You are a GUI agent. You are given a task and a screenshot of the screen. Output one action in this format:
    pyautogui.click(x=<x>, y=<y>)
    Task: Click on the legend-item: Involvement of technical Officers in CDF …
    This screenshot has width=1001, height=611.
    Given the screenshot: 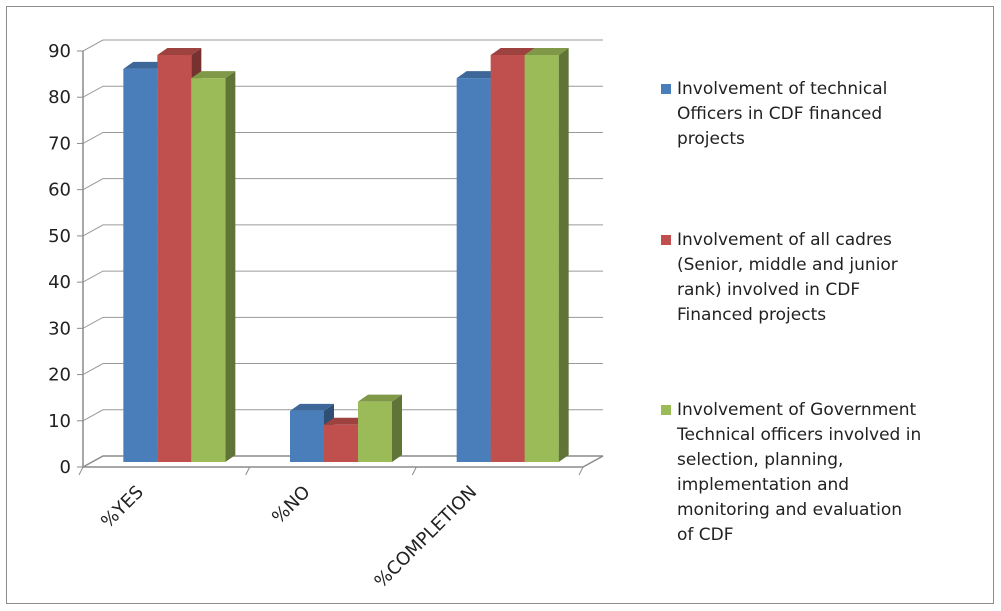 What is the action you would take?
    pyautogui.click(x=774, y=114)
    